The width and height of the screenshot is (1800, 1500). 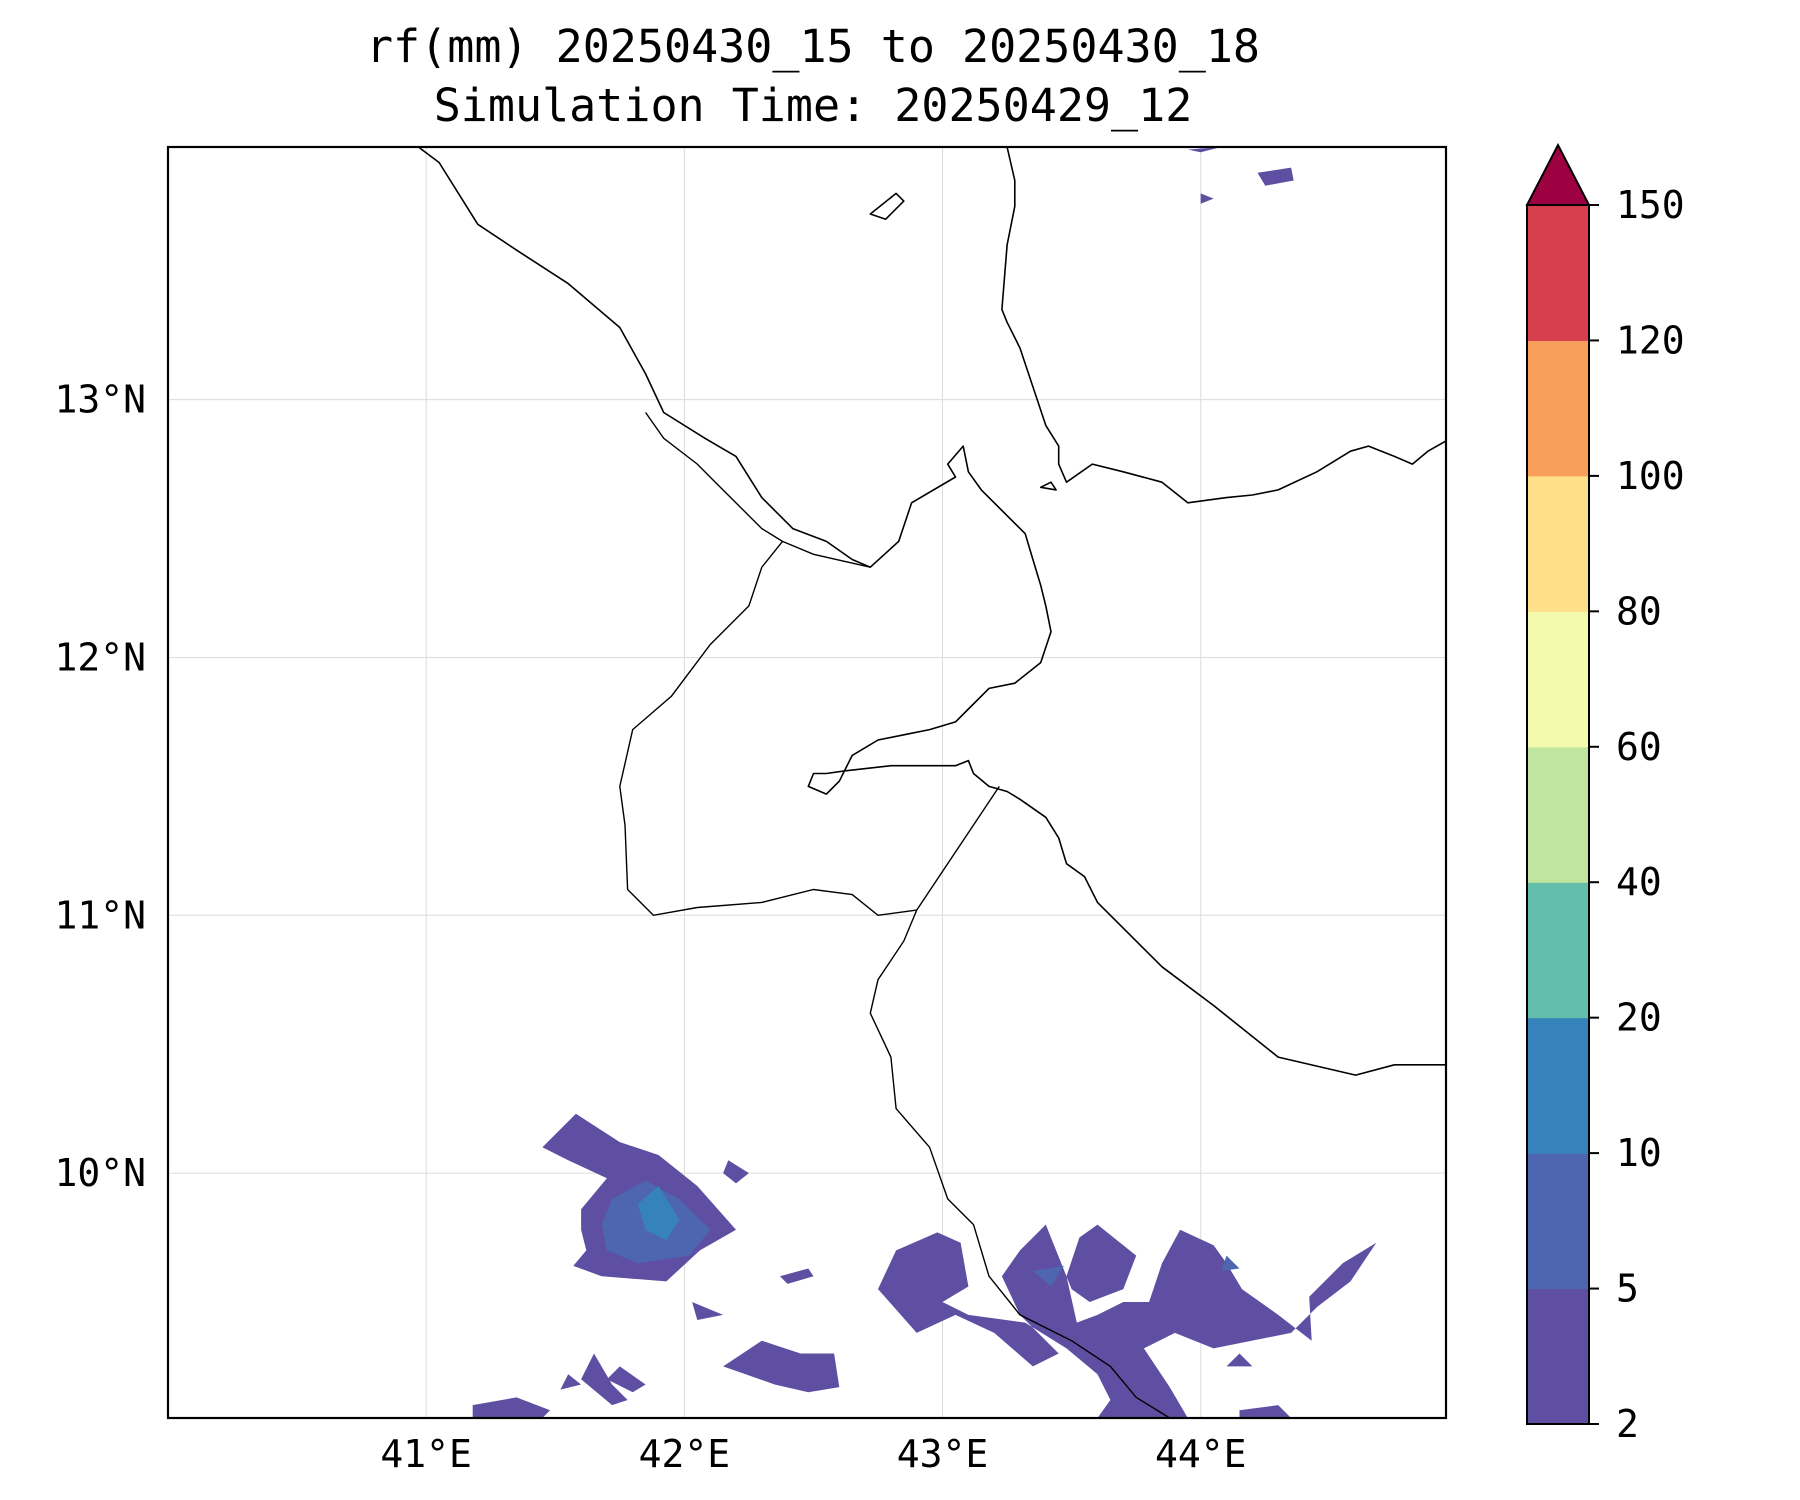 I want to click on border-djibouti-somaliland, so click(x=958, y=848).